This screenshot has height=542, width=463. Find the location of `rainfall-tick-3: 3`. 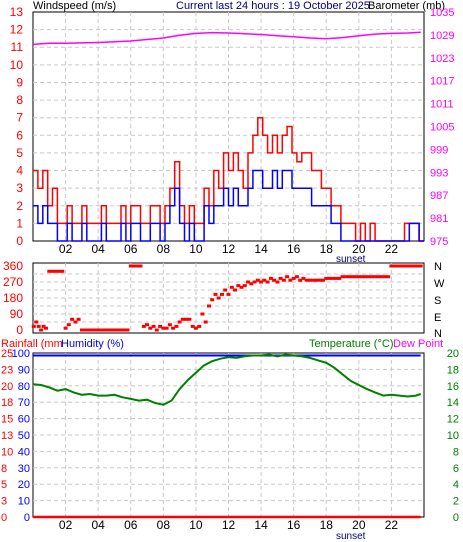

rainfall-tick-3: 3 is located at coordinates (4, 502).